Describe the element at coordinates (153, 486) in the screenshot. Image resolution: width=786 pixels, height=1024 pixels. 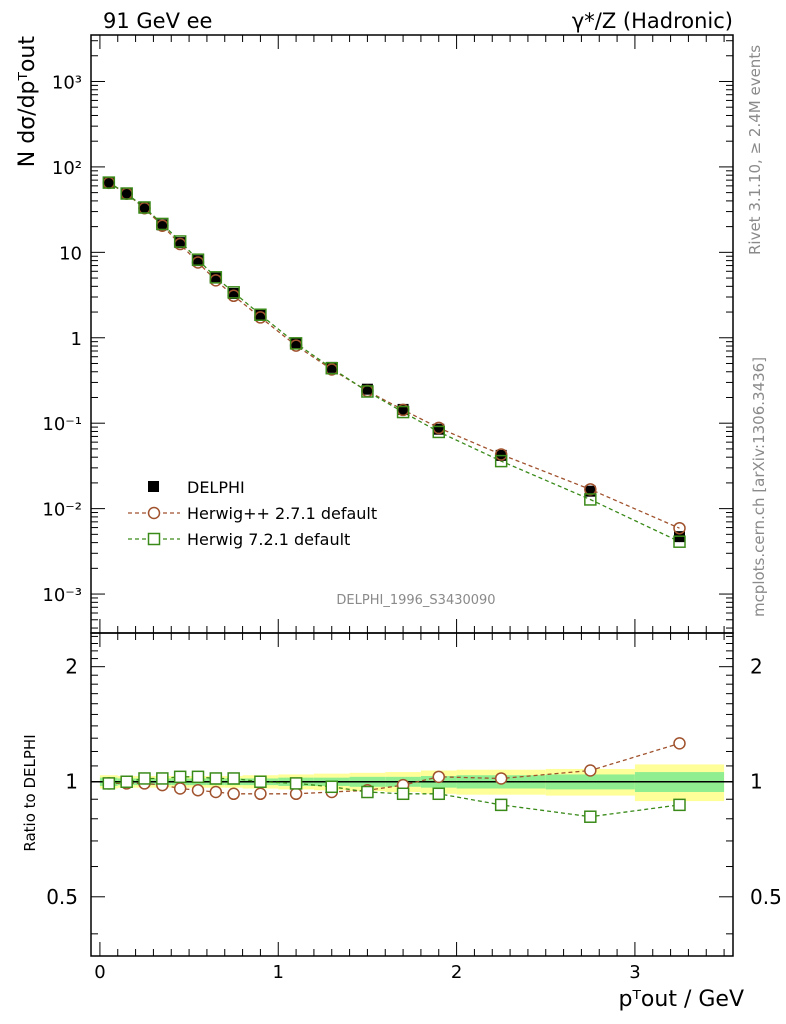
I see `legend-data-marker` at that location.